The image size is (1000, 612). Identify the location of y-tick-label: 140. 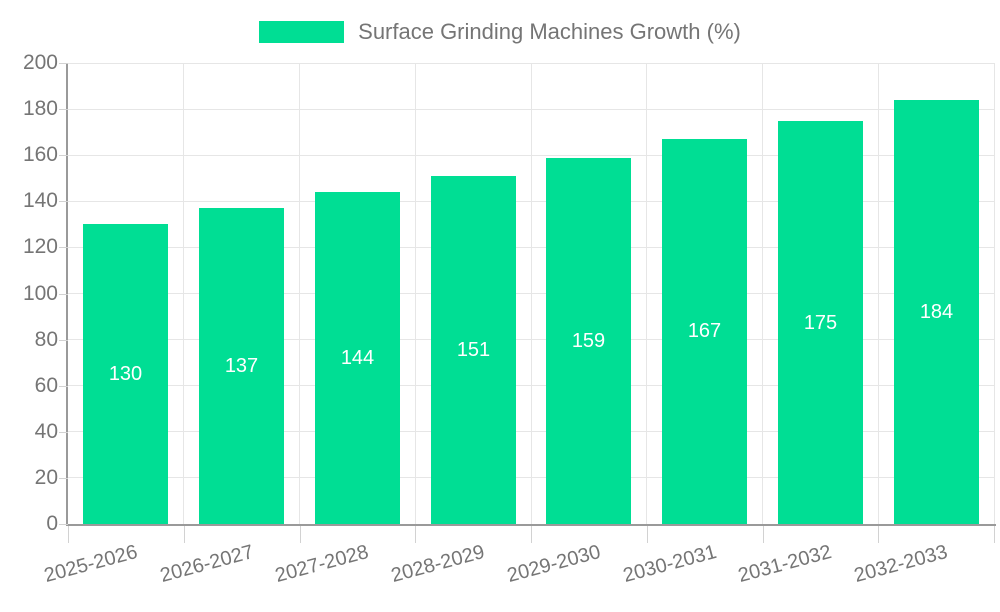
(40, 201).